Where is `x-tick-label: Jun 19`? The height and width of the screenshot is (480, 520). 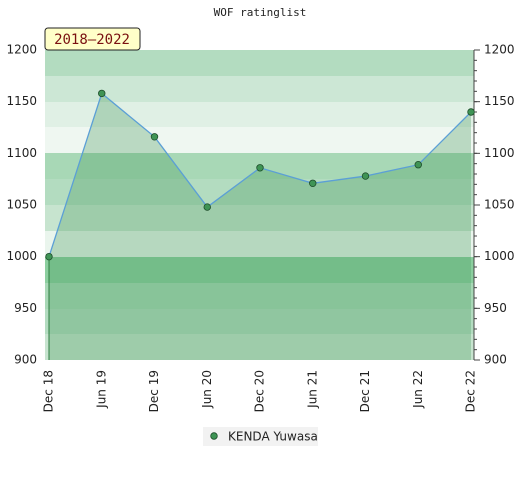
x-tick-label: Jun 19 is located at coordinates (101, 389).